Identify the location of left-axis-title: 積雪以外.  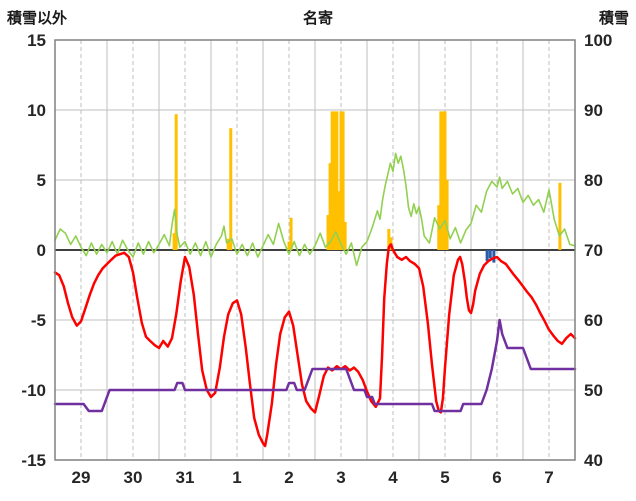
(37, 18).